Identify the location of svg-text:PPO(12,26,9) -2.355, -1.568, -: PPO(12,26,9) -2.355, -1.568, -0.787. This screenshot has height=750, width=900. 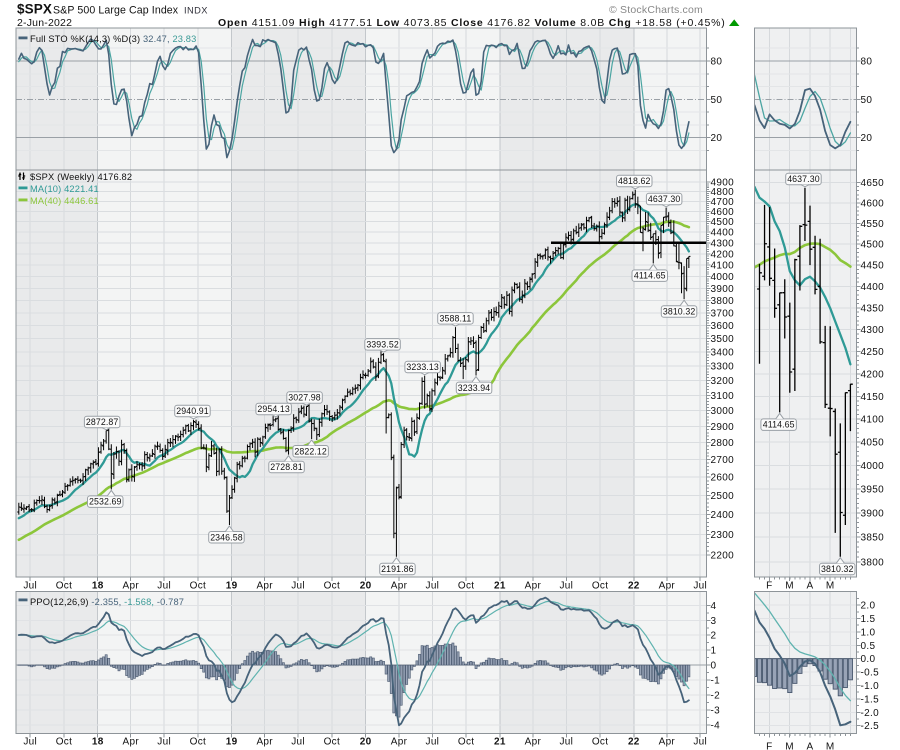
(107, 602).